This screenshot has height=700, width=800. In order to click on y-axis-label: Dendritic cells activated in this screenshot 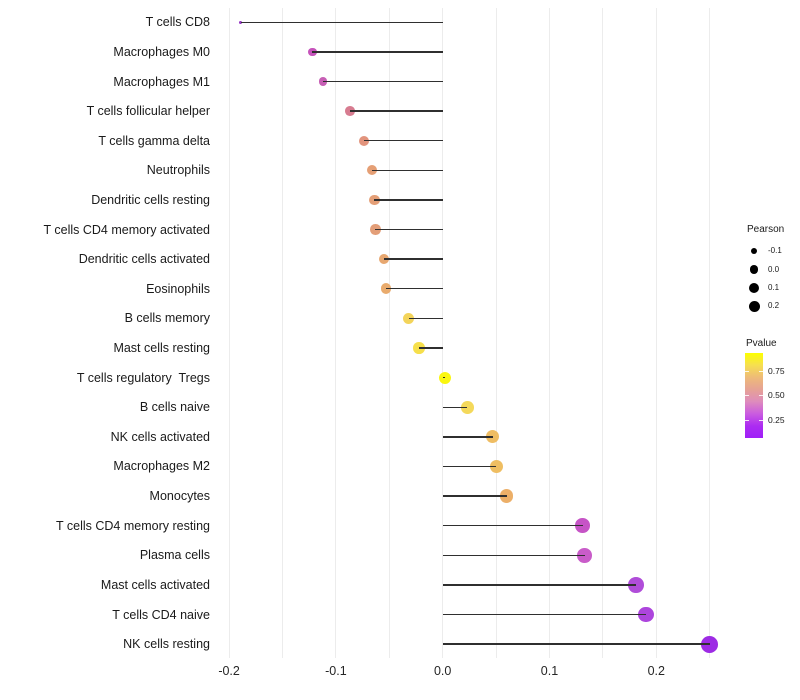, I will do `click(144, 259)`.